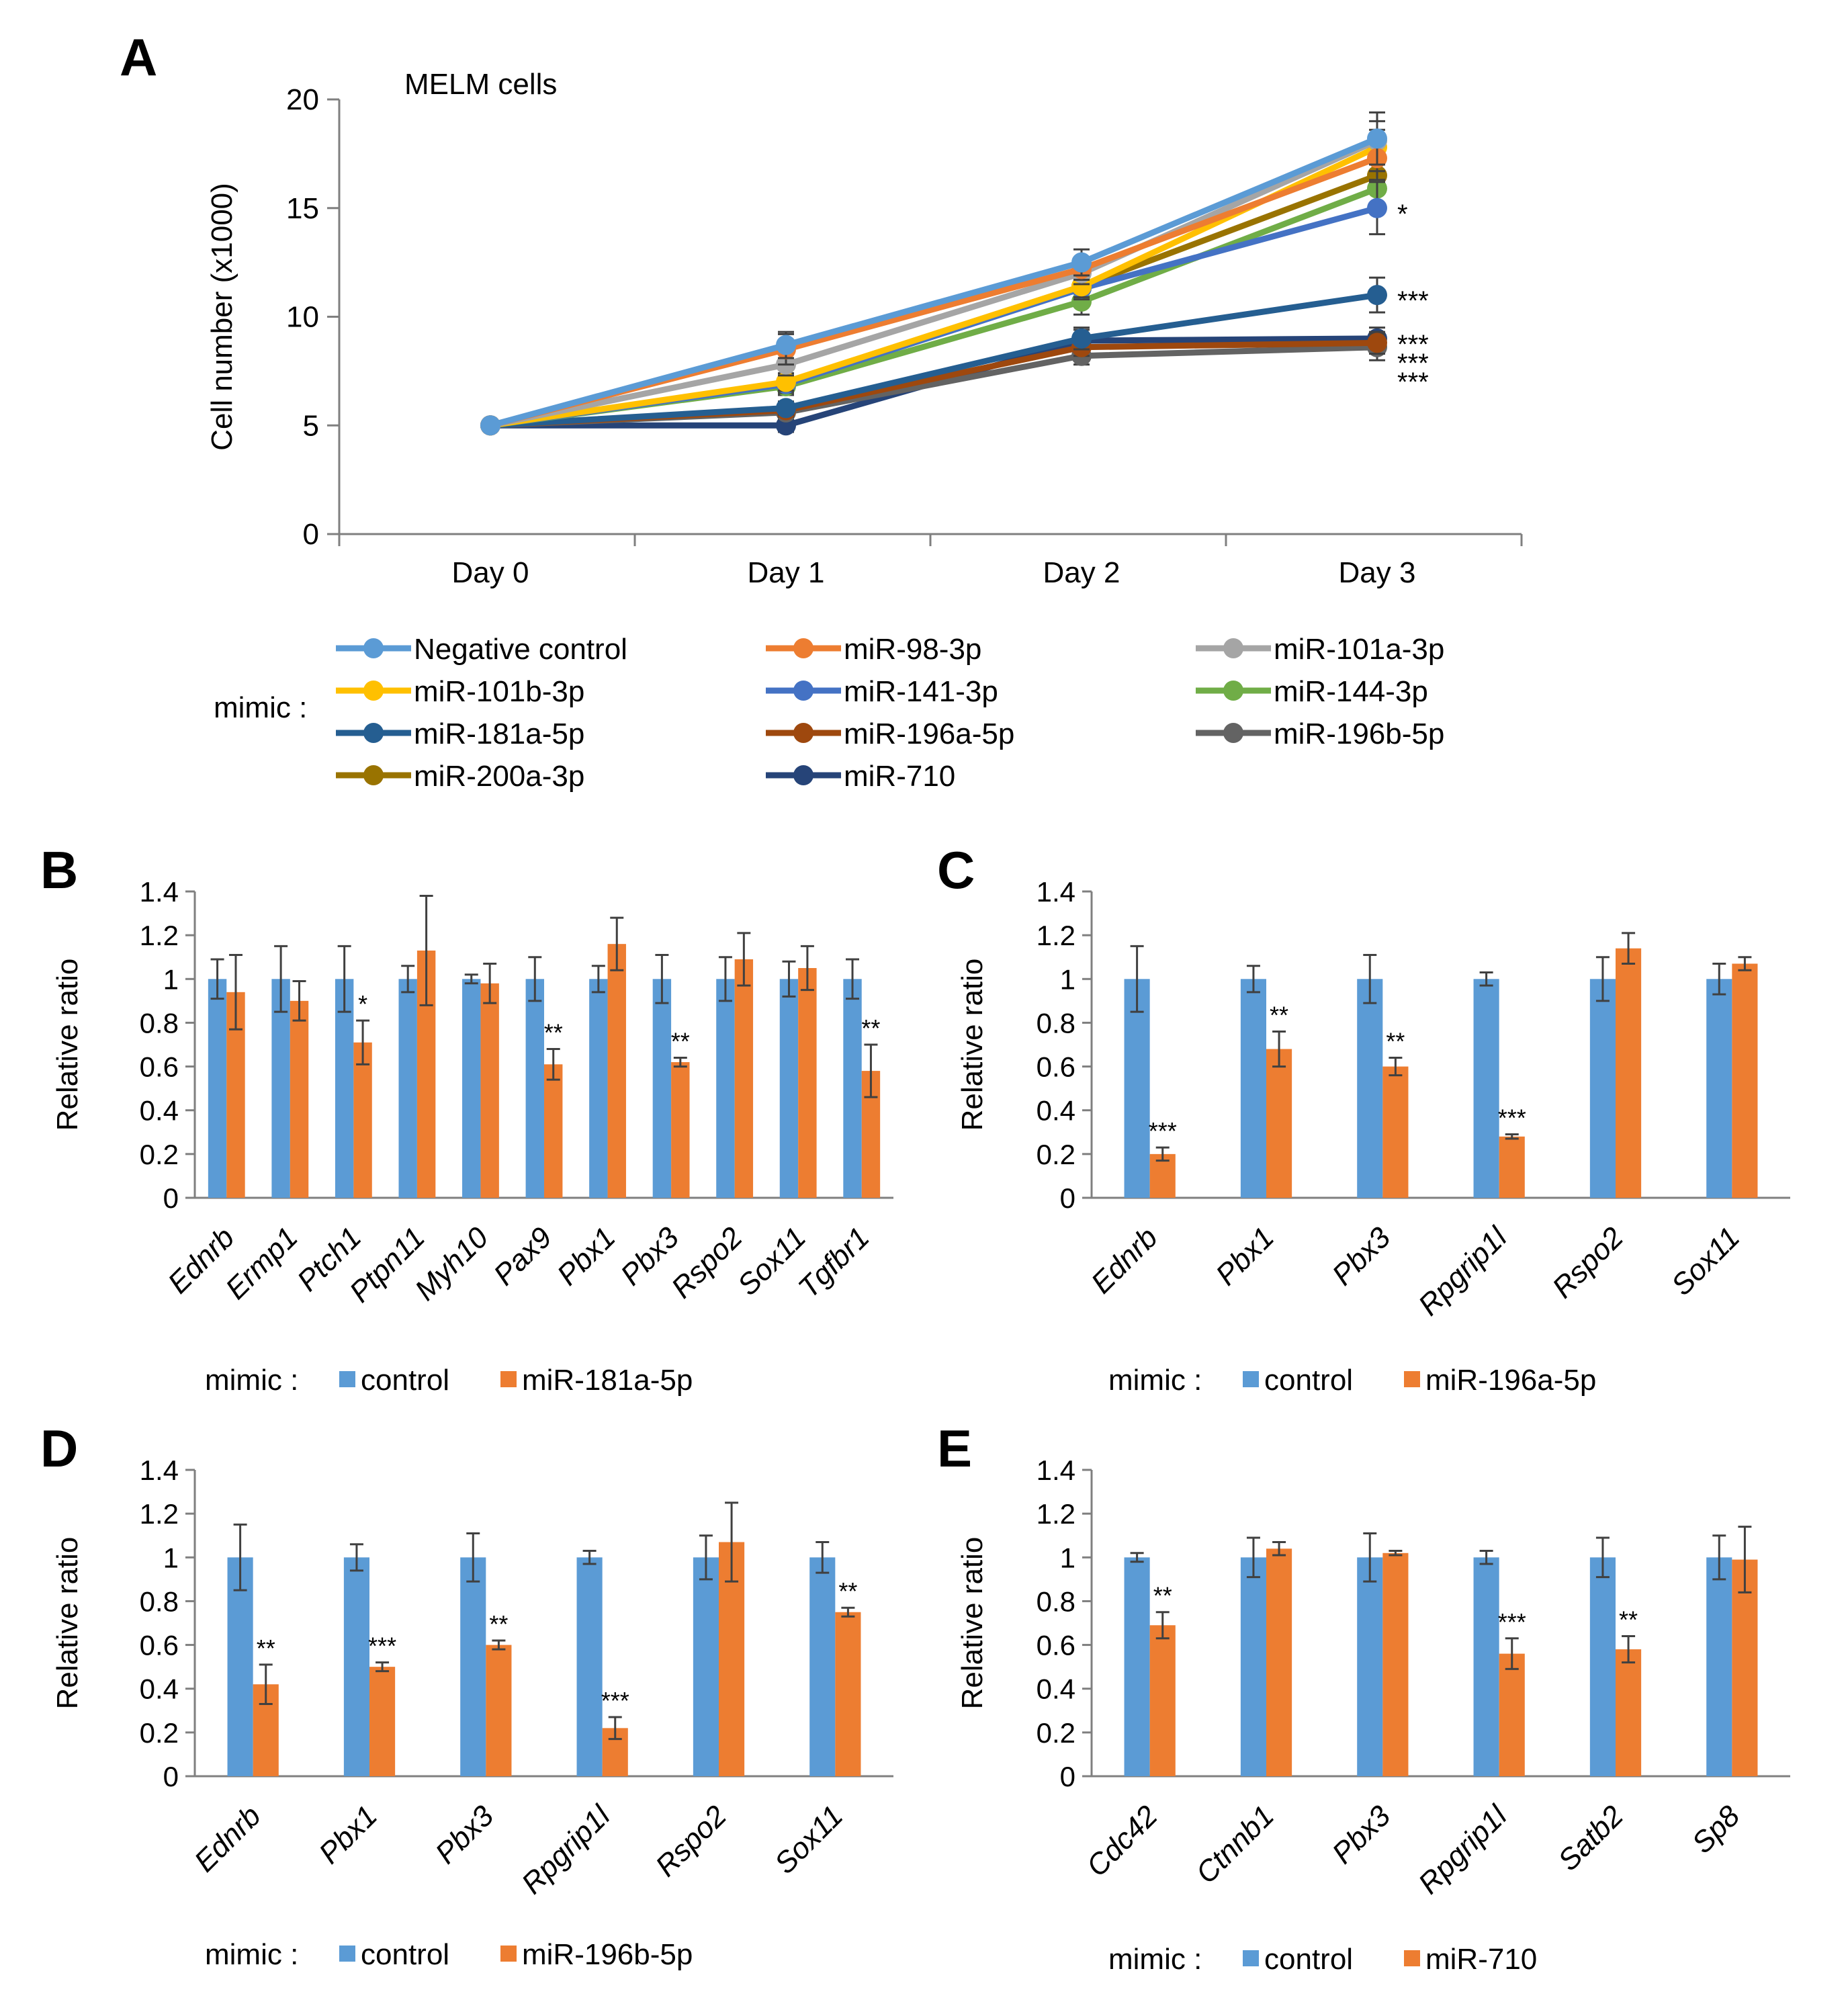 The image size is (1848, 2010). Describe the element at coordinates (251, 1954) in the screenshot. I see `chart-d-legend-label: mimic :` at that location.